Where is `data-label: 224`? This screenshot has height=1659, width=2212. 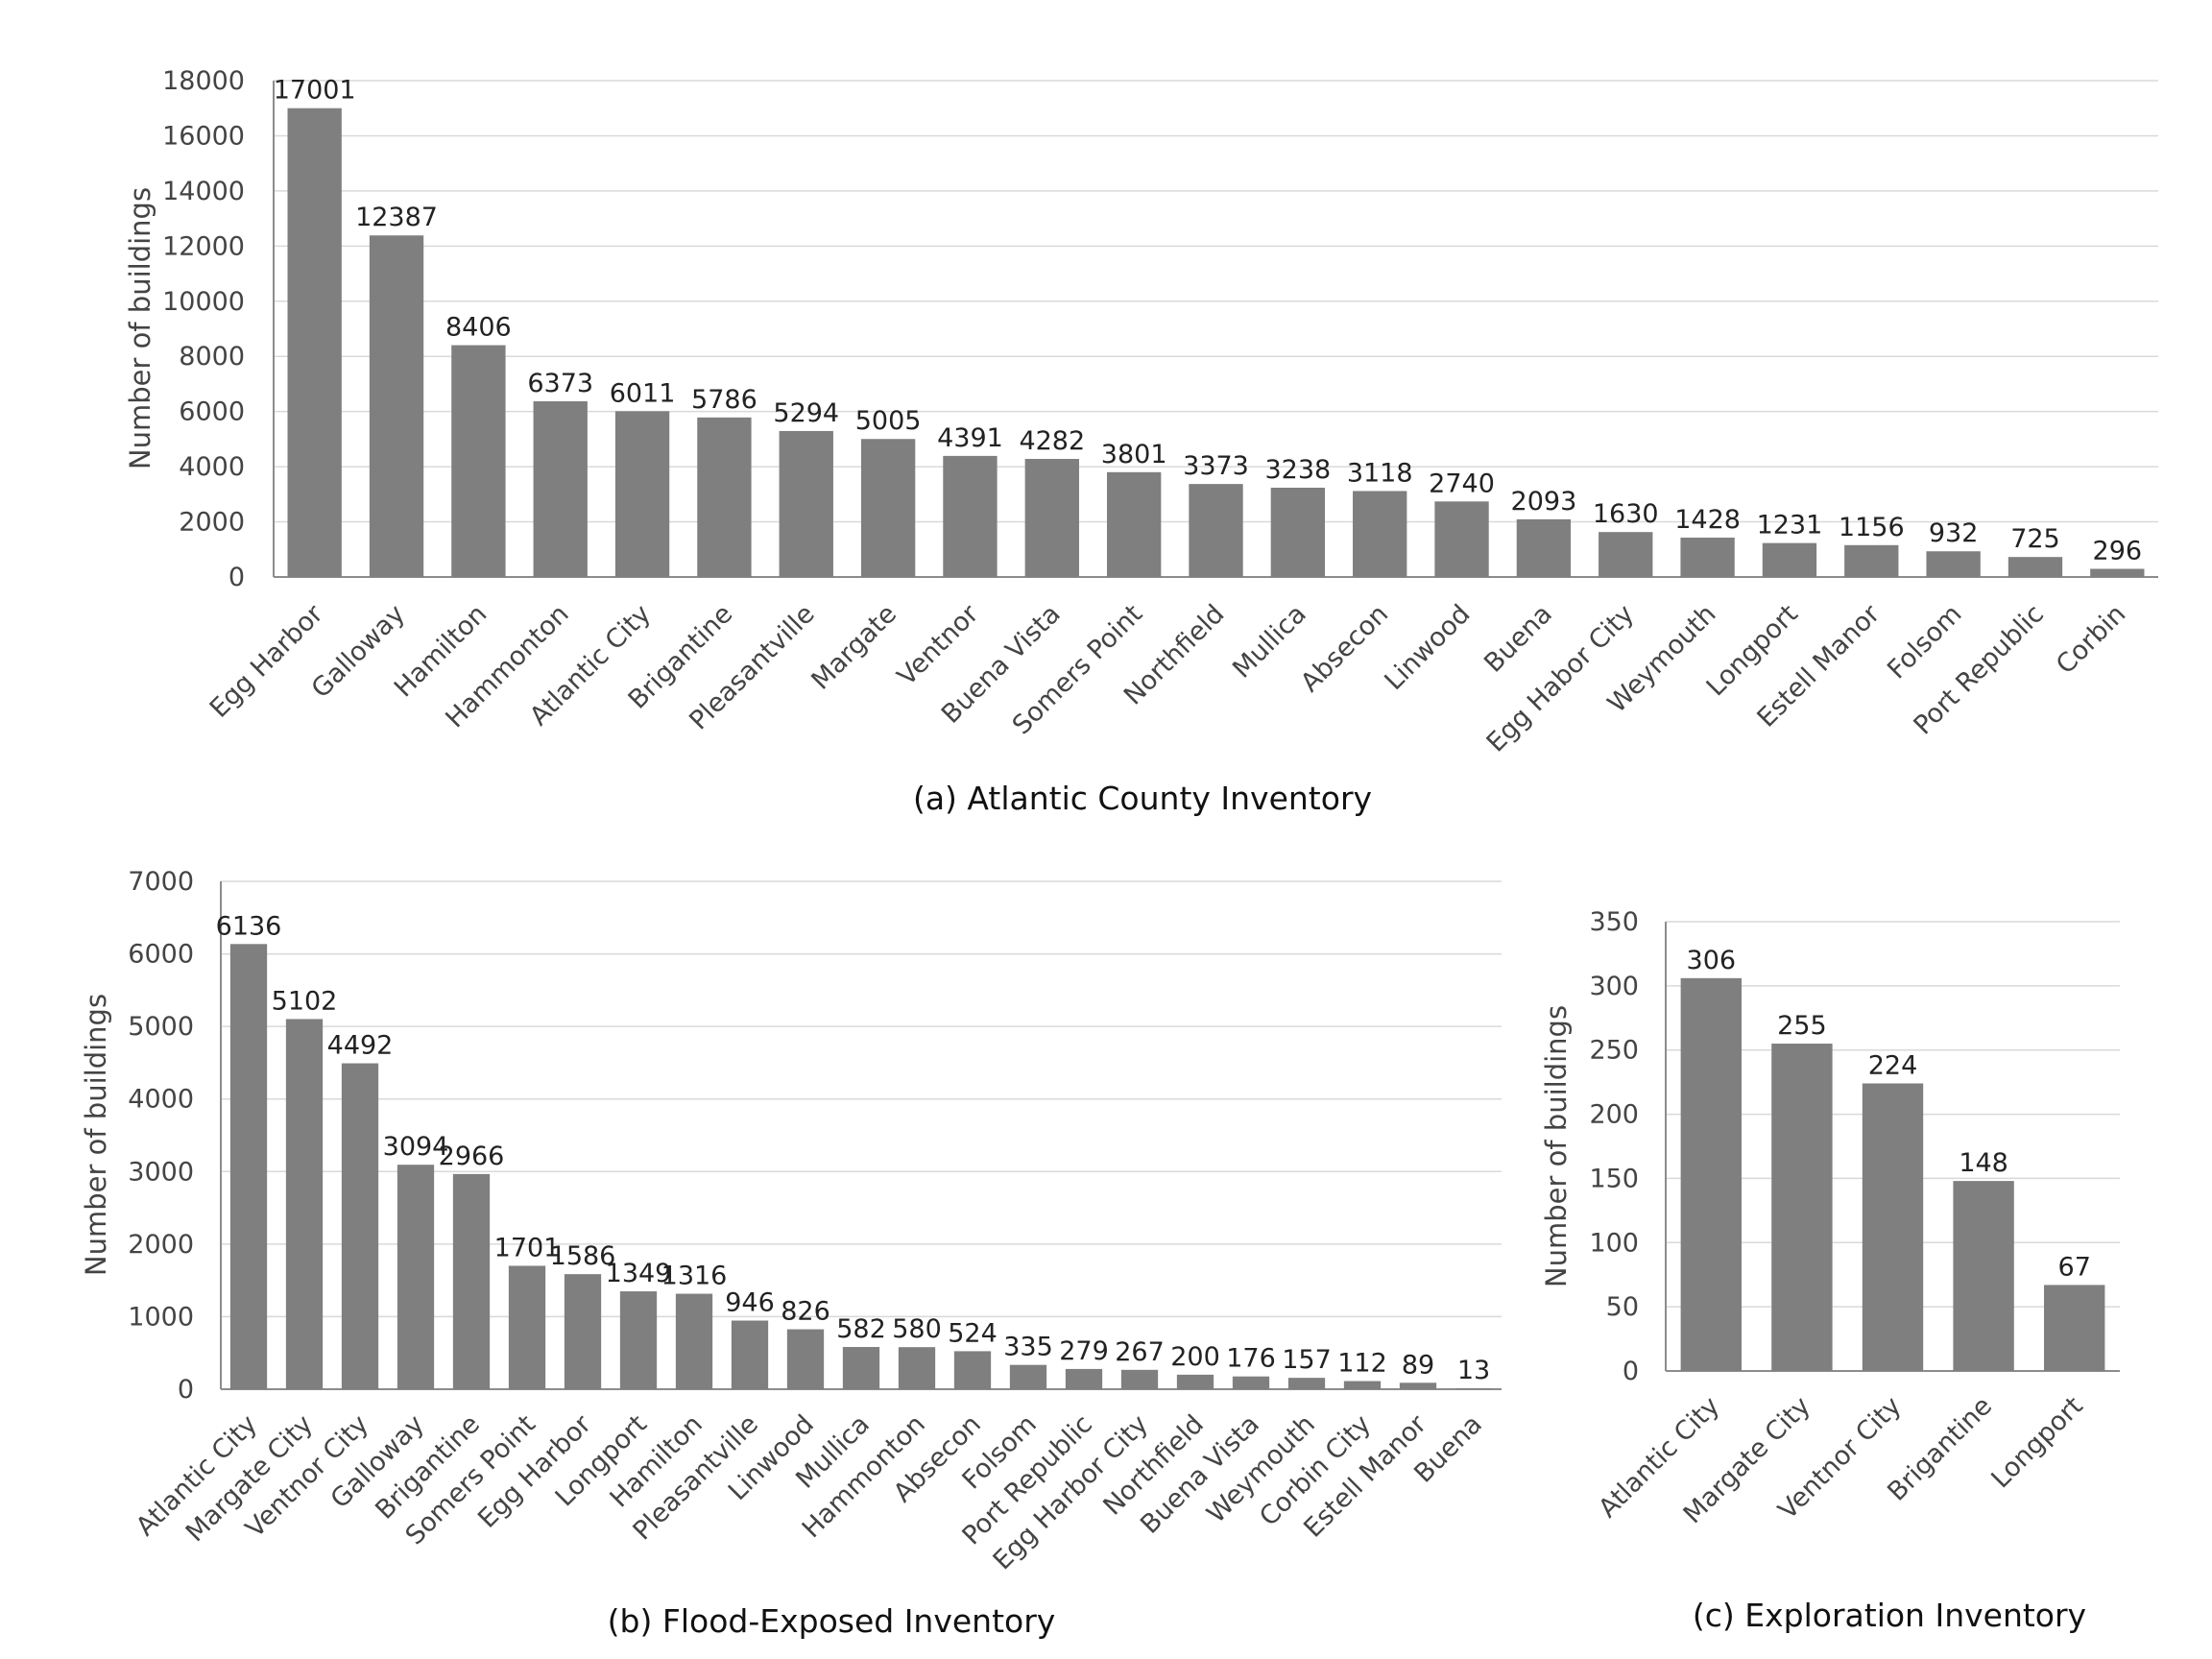 data-label: 224 is located at coordinates (1893, 1065).